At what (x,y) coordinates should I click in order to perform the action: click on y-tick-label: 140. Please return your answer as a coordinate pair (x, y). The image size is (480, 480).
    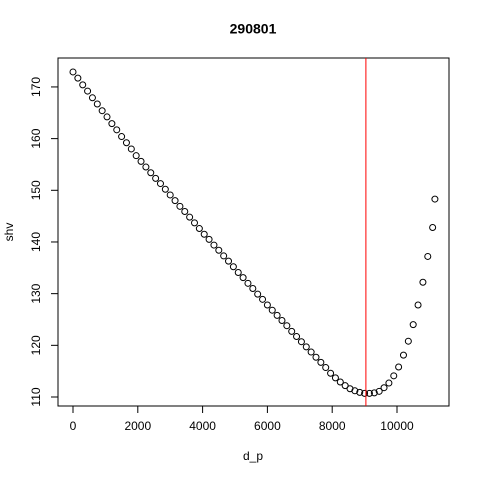
    Looking at the image, I should click on (36, 242).